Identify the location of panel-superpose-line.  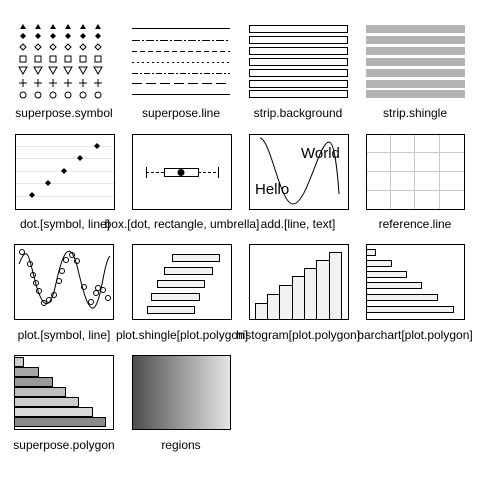
(181, 61).